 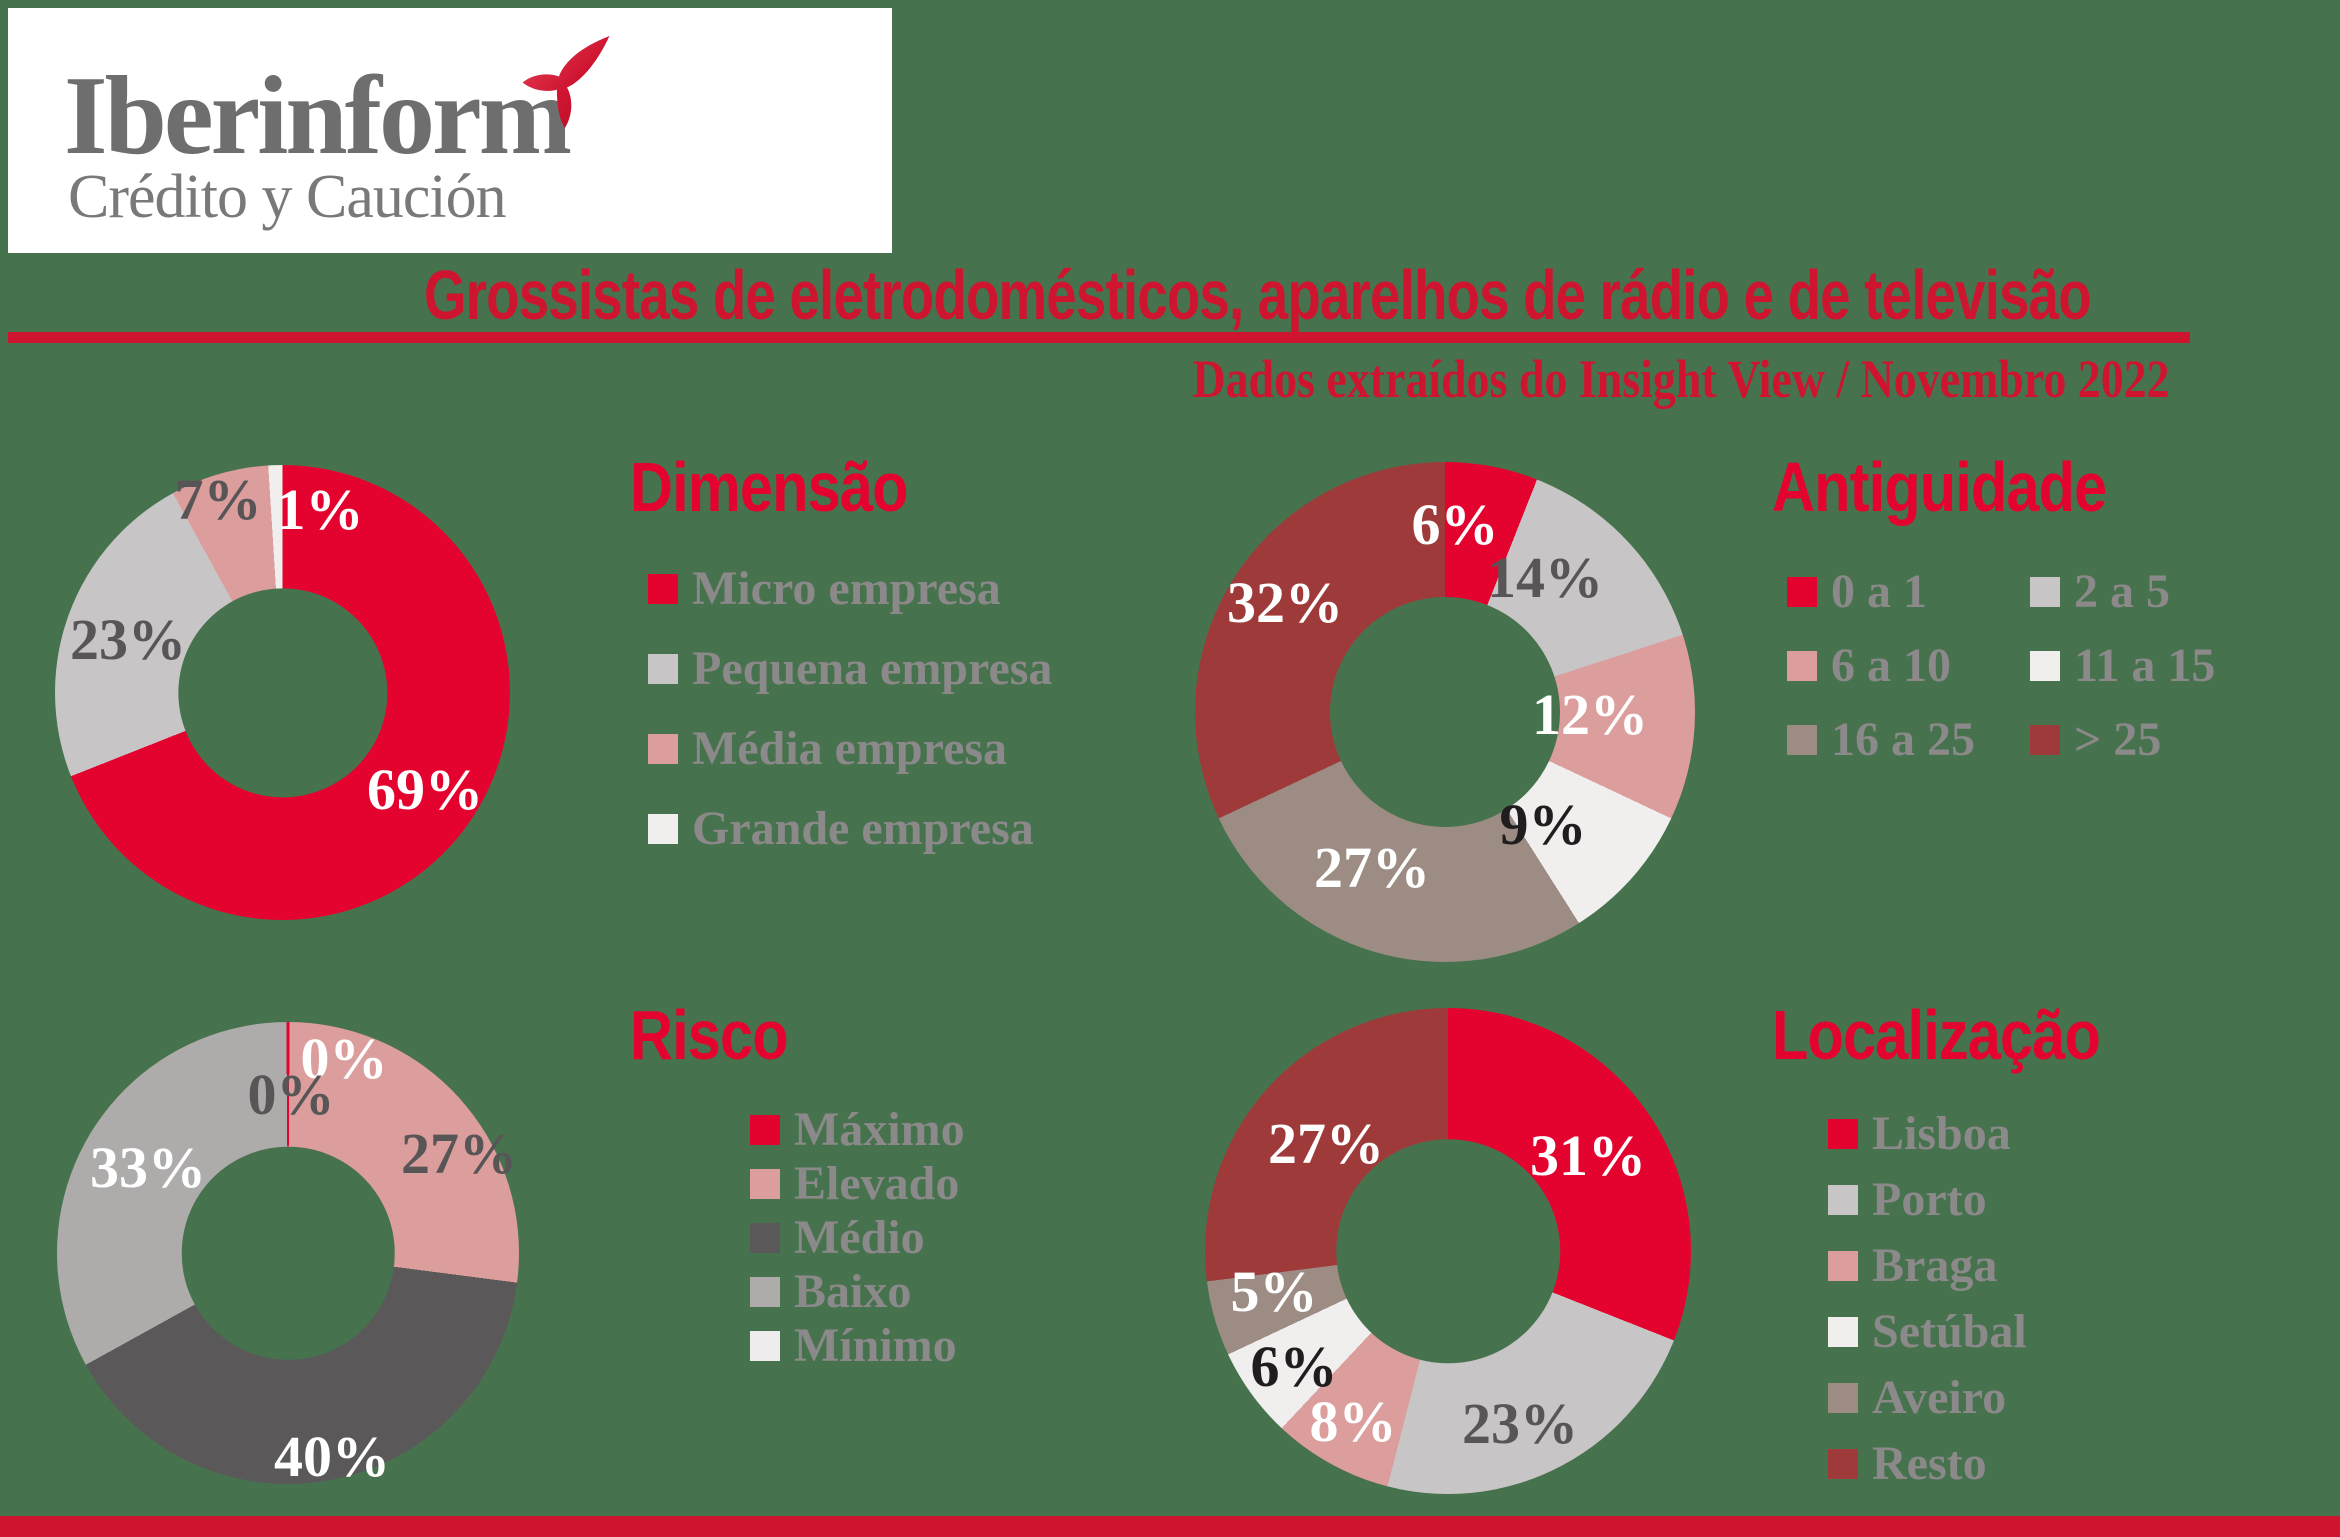 What do you see at coordinates (287, 197) in the screenshot?
I see `logo-tagline: Crédito y Caución` at bounding box center [287, 197].